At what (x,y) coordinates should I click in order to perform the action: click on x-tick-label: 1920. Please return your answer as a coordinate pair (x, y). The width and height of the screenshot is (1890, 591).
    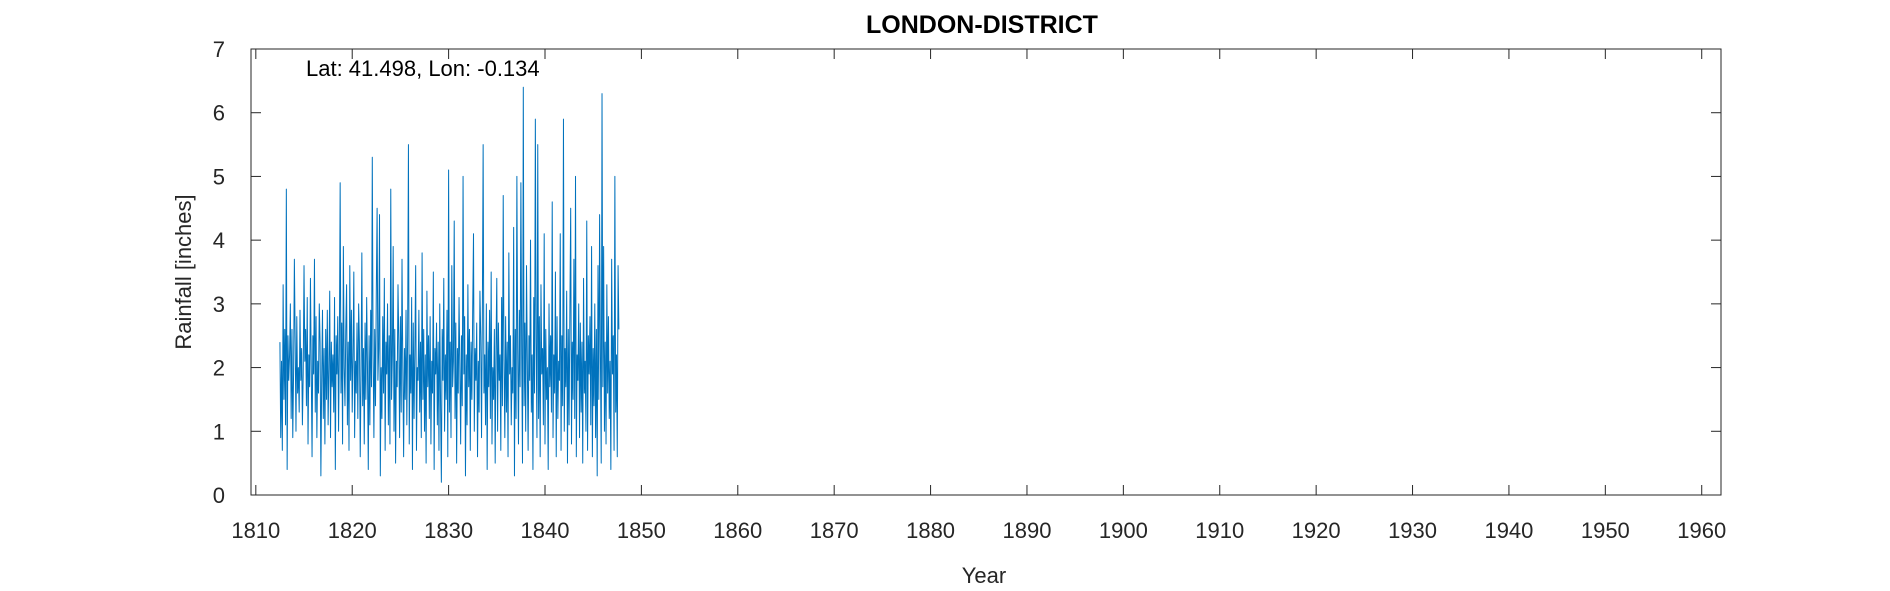
    Looking at the image, I should click on (1316, 530).